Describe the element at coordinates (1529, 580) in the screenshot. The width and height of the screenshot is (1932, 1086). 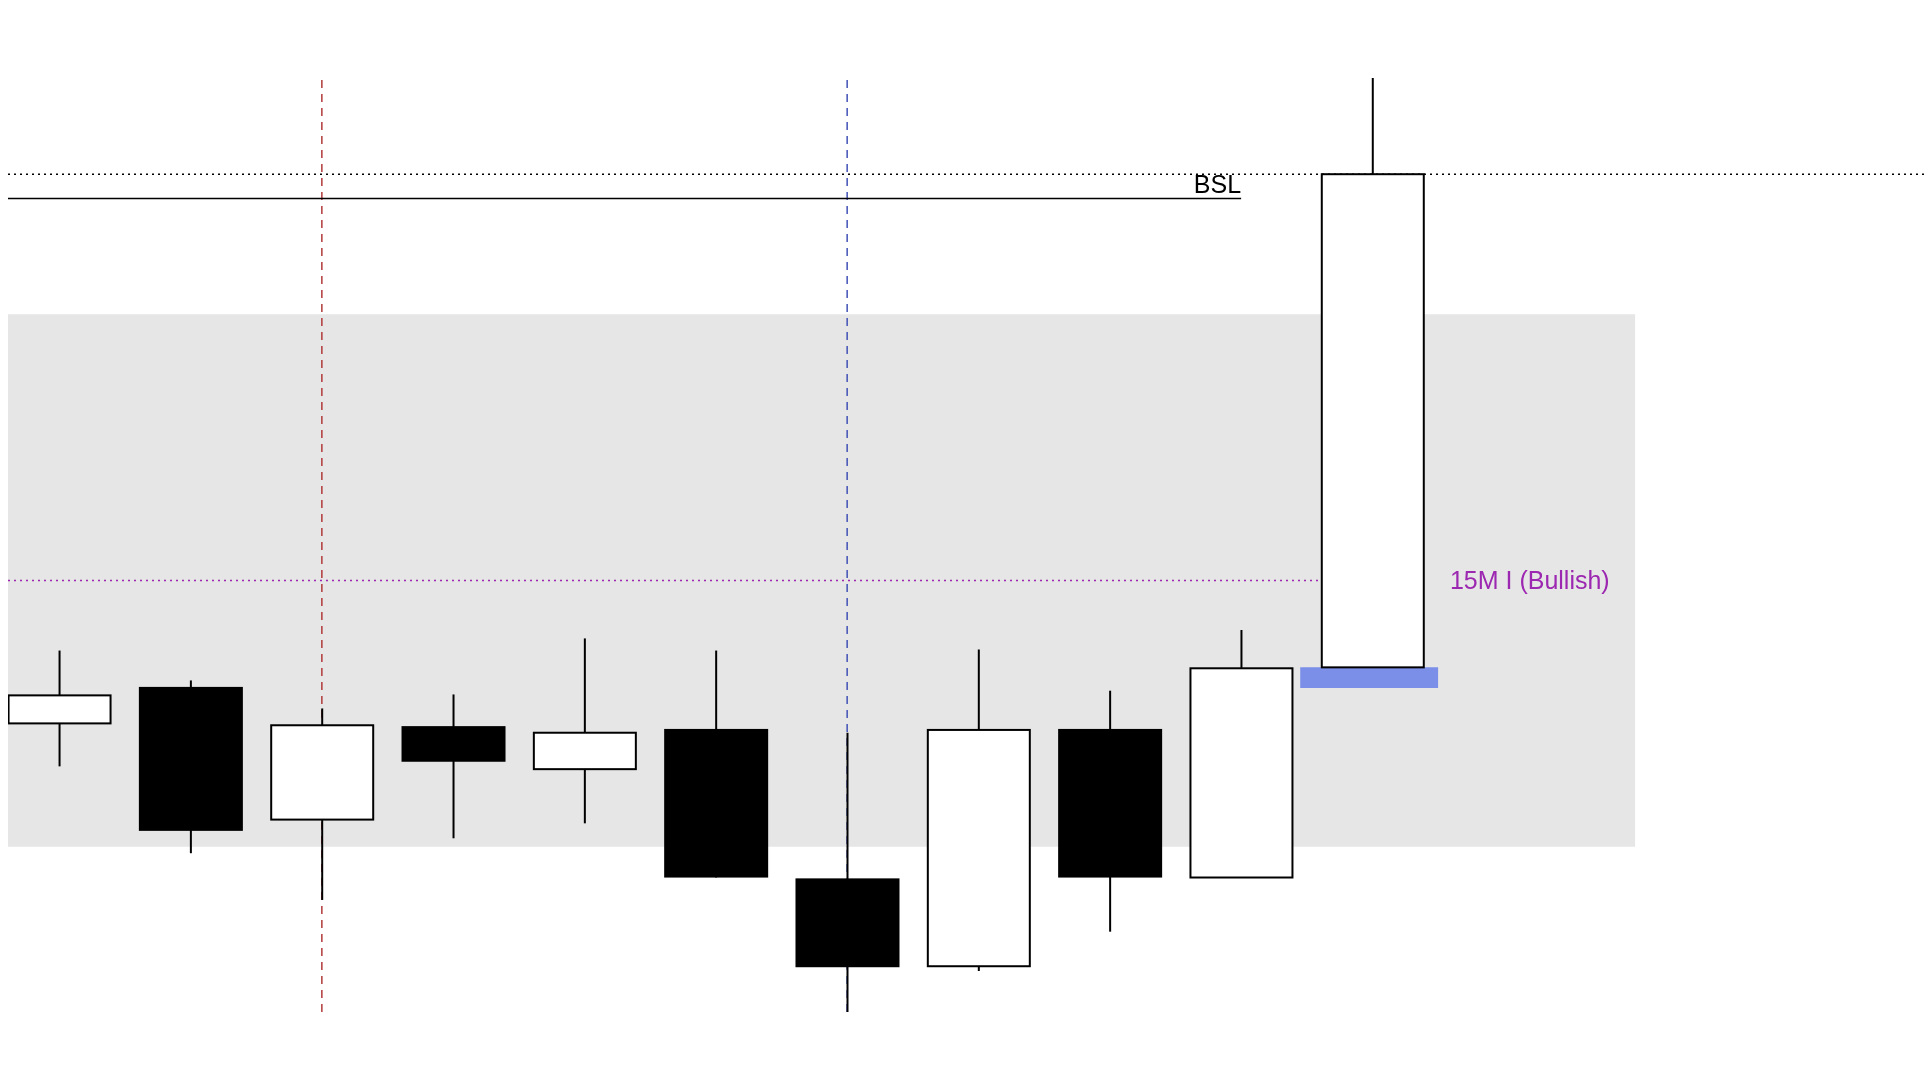
I see `ref-line-label: 15M I (Bullish)` at that location.